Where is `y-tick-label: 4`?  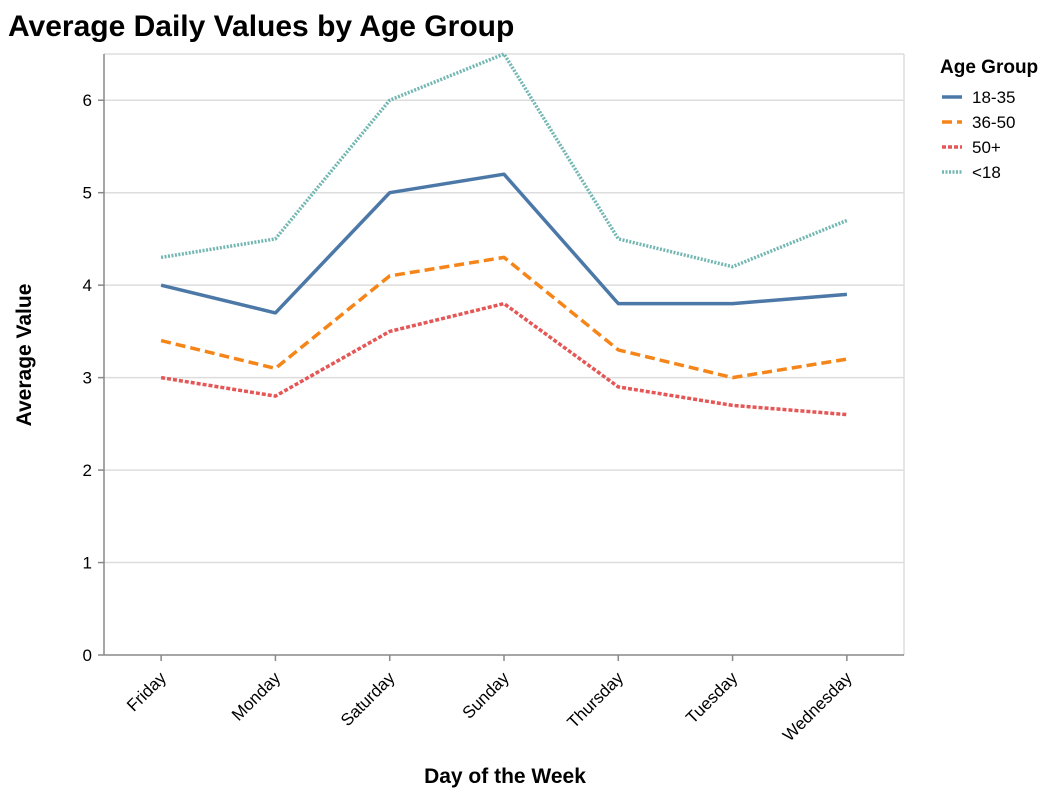
y-tick-label: 4 is located at coordinates (87, 285).